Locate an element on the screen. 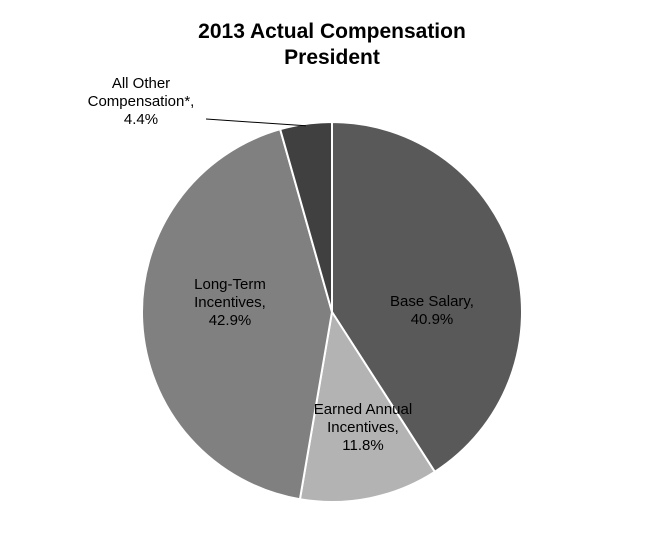  chart-title: 2013 Actual Compensation is located at coordinates (332, 31).